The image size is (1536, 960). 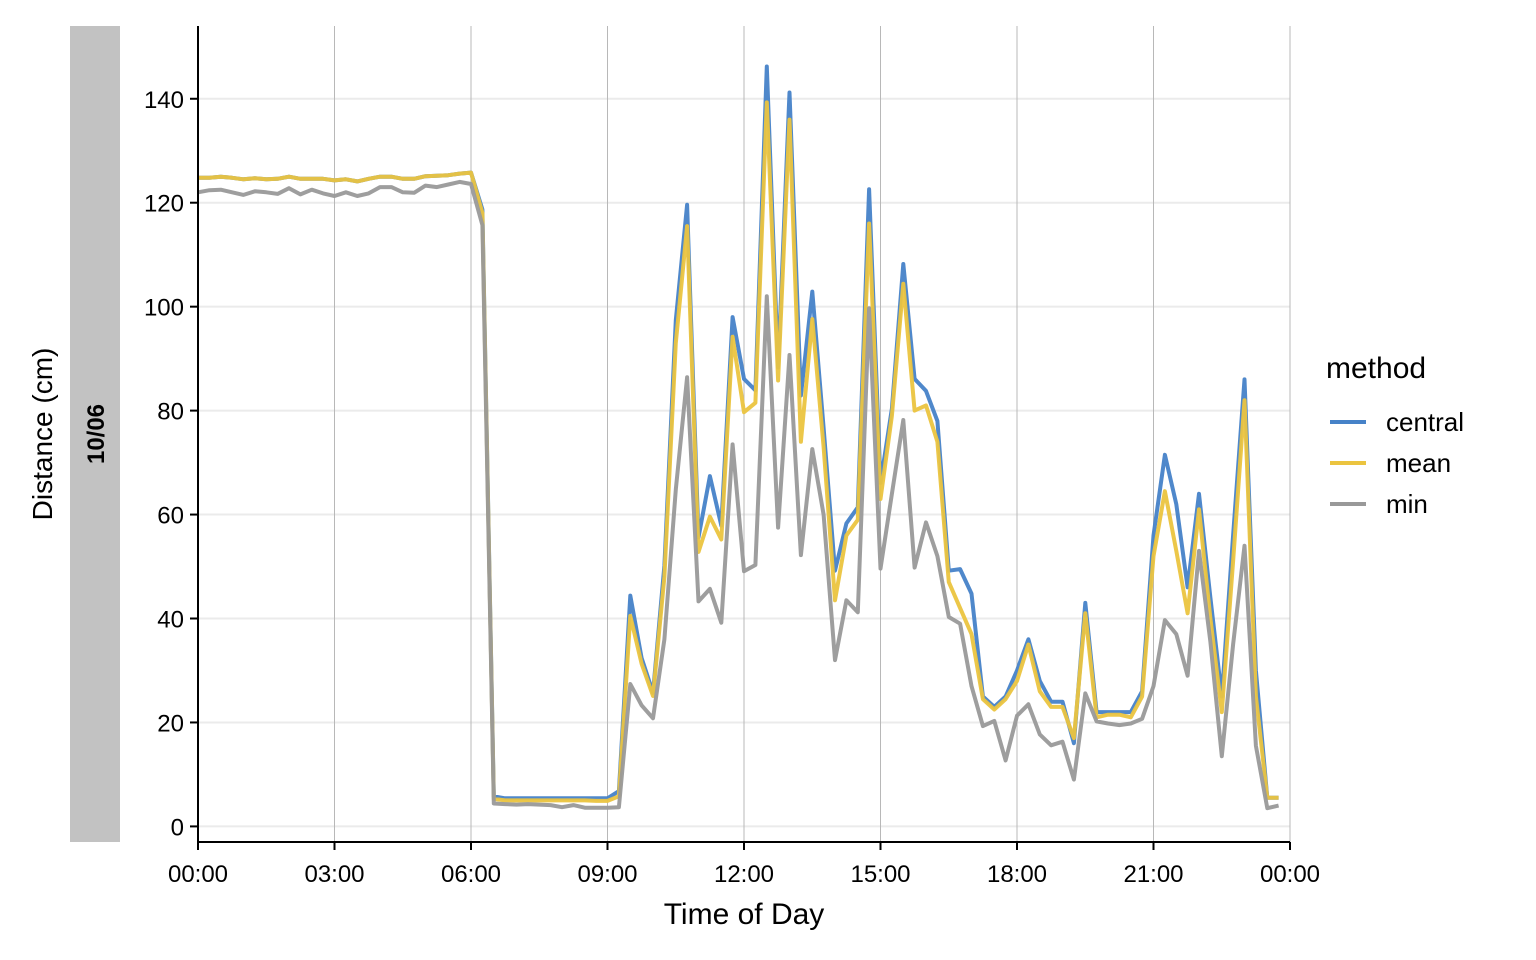 What do you see at coordinates (744, 874) in the screenshot?
I see `x-tick-label: 12:00` at bounding box center [744, 874].